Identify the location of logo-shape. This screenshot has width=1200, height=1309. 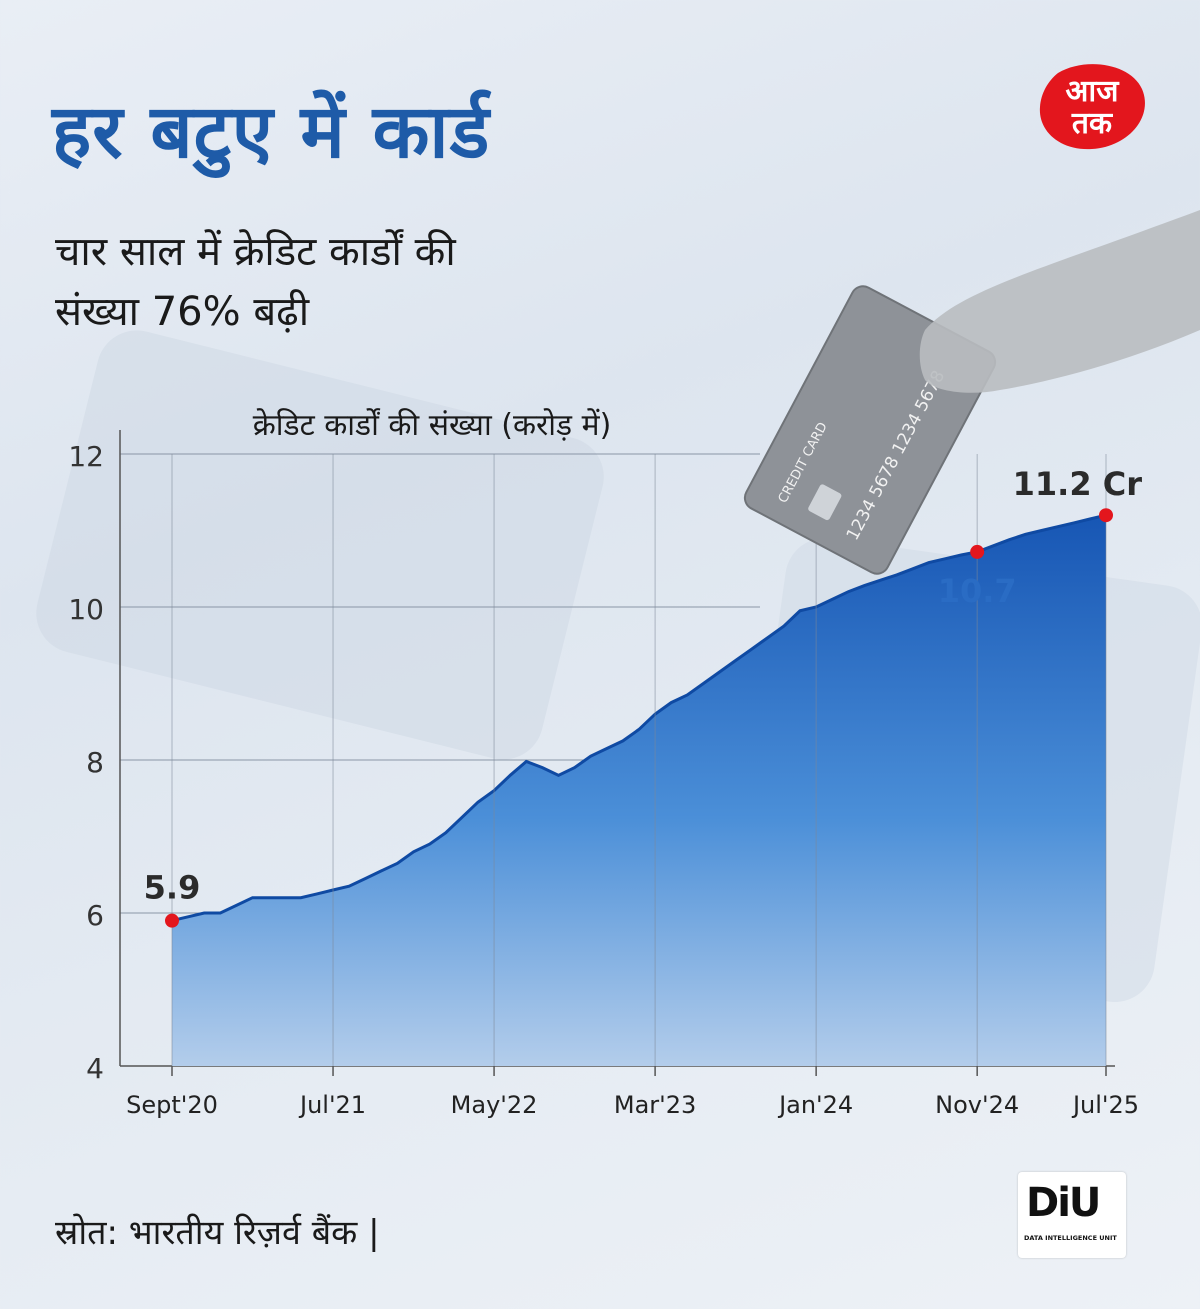
(1092, 107).